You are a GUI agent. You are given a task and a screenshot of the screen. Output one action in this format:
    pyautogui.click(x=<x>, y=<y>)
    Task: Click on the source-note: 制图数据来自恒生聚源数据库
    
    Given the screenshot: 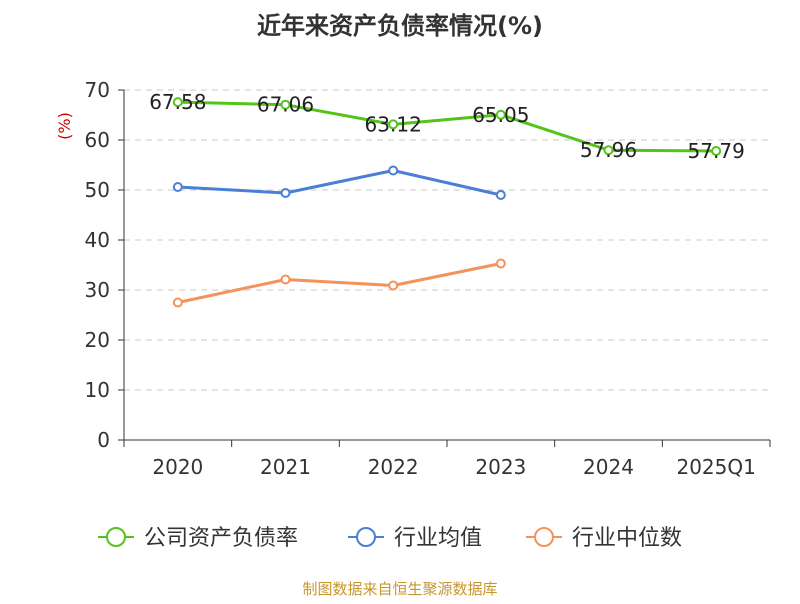 What is the action you would take?
    pyautogui.click(x=399, y=589)
    